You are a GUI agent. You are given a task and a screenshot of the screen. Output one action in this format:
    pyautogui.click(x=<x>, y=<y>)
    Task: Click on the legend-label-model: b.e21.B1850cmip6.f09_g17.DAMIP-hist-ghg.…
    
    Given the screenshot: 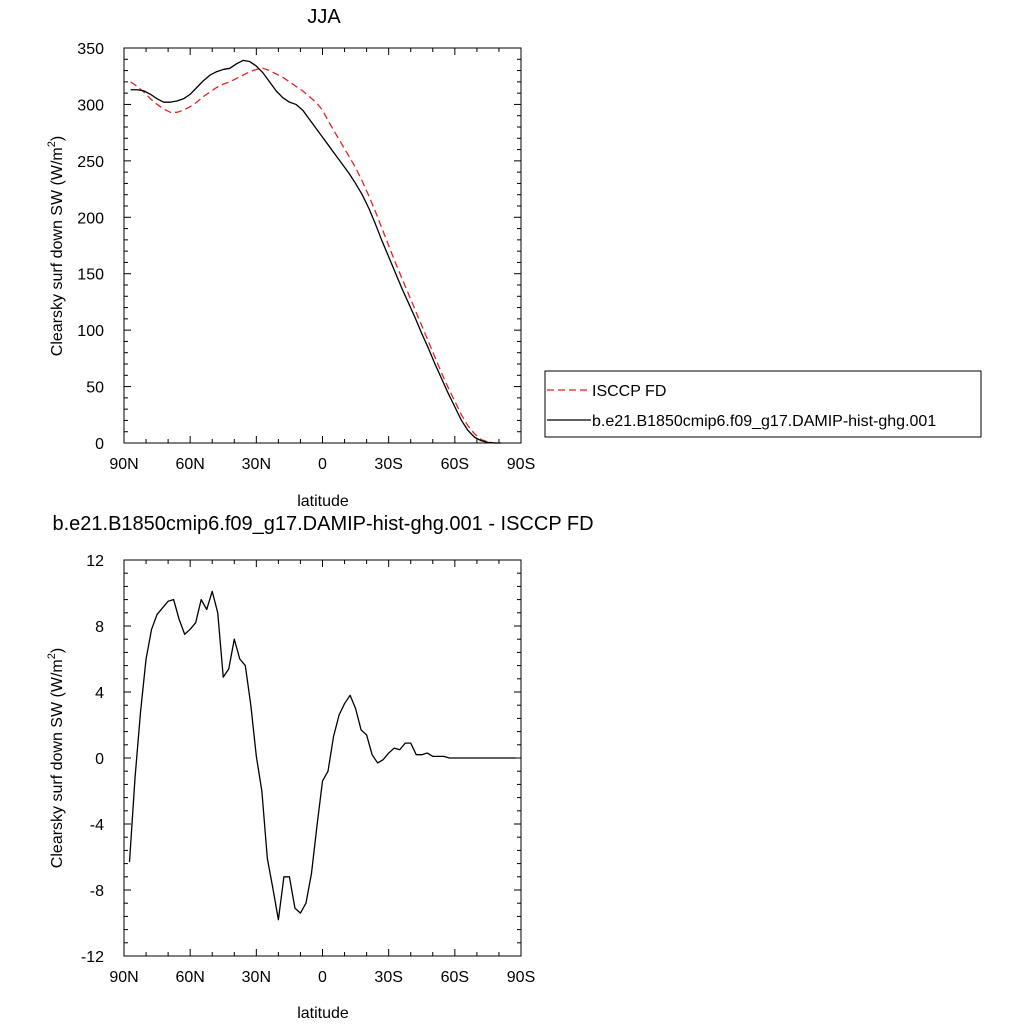 What is the action you would take?
    pyautogui.click(x=764, y=421)
    